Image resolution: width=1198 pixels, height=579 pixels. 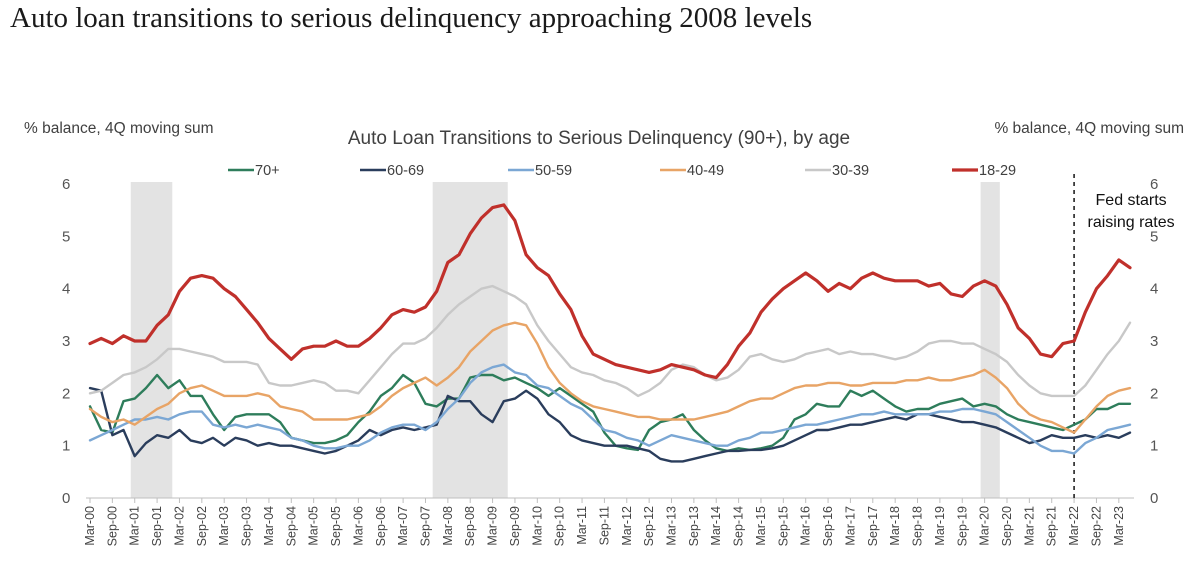 I want to click on x-tick-label: Mar-19, so click(x=940, y=526).